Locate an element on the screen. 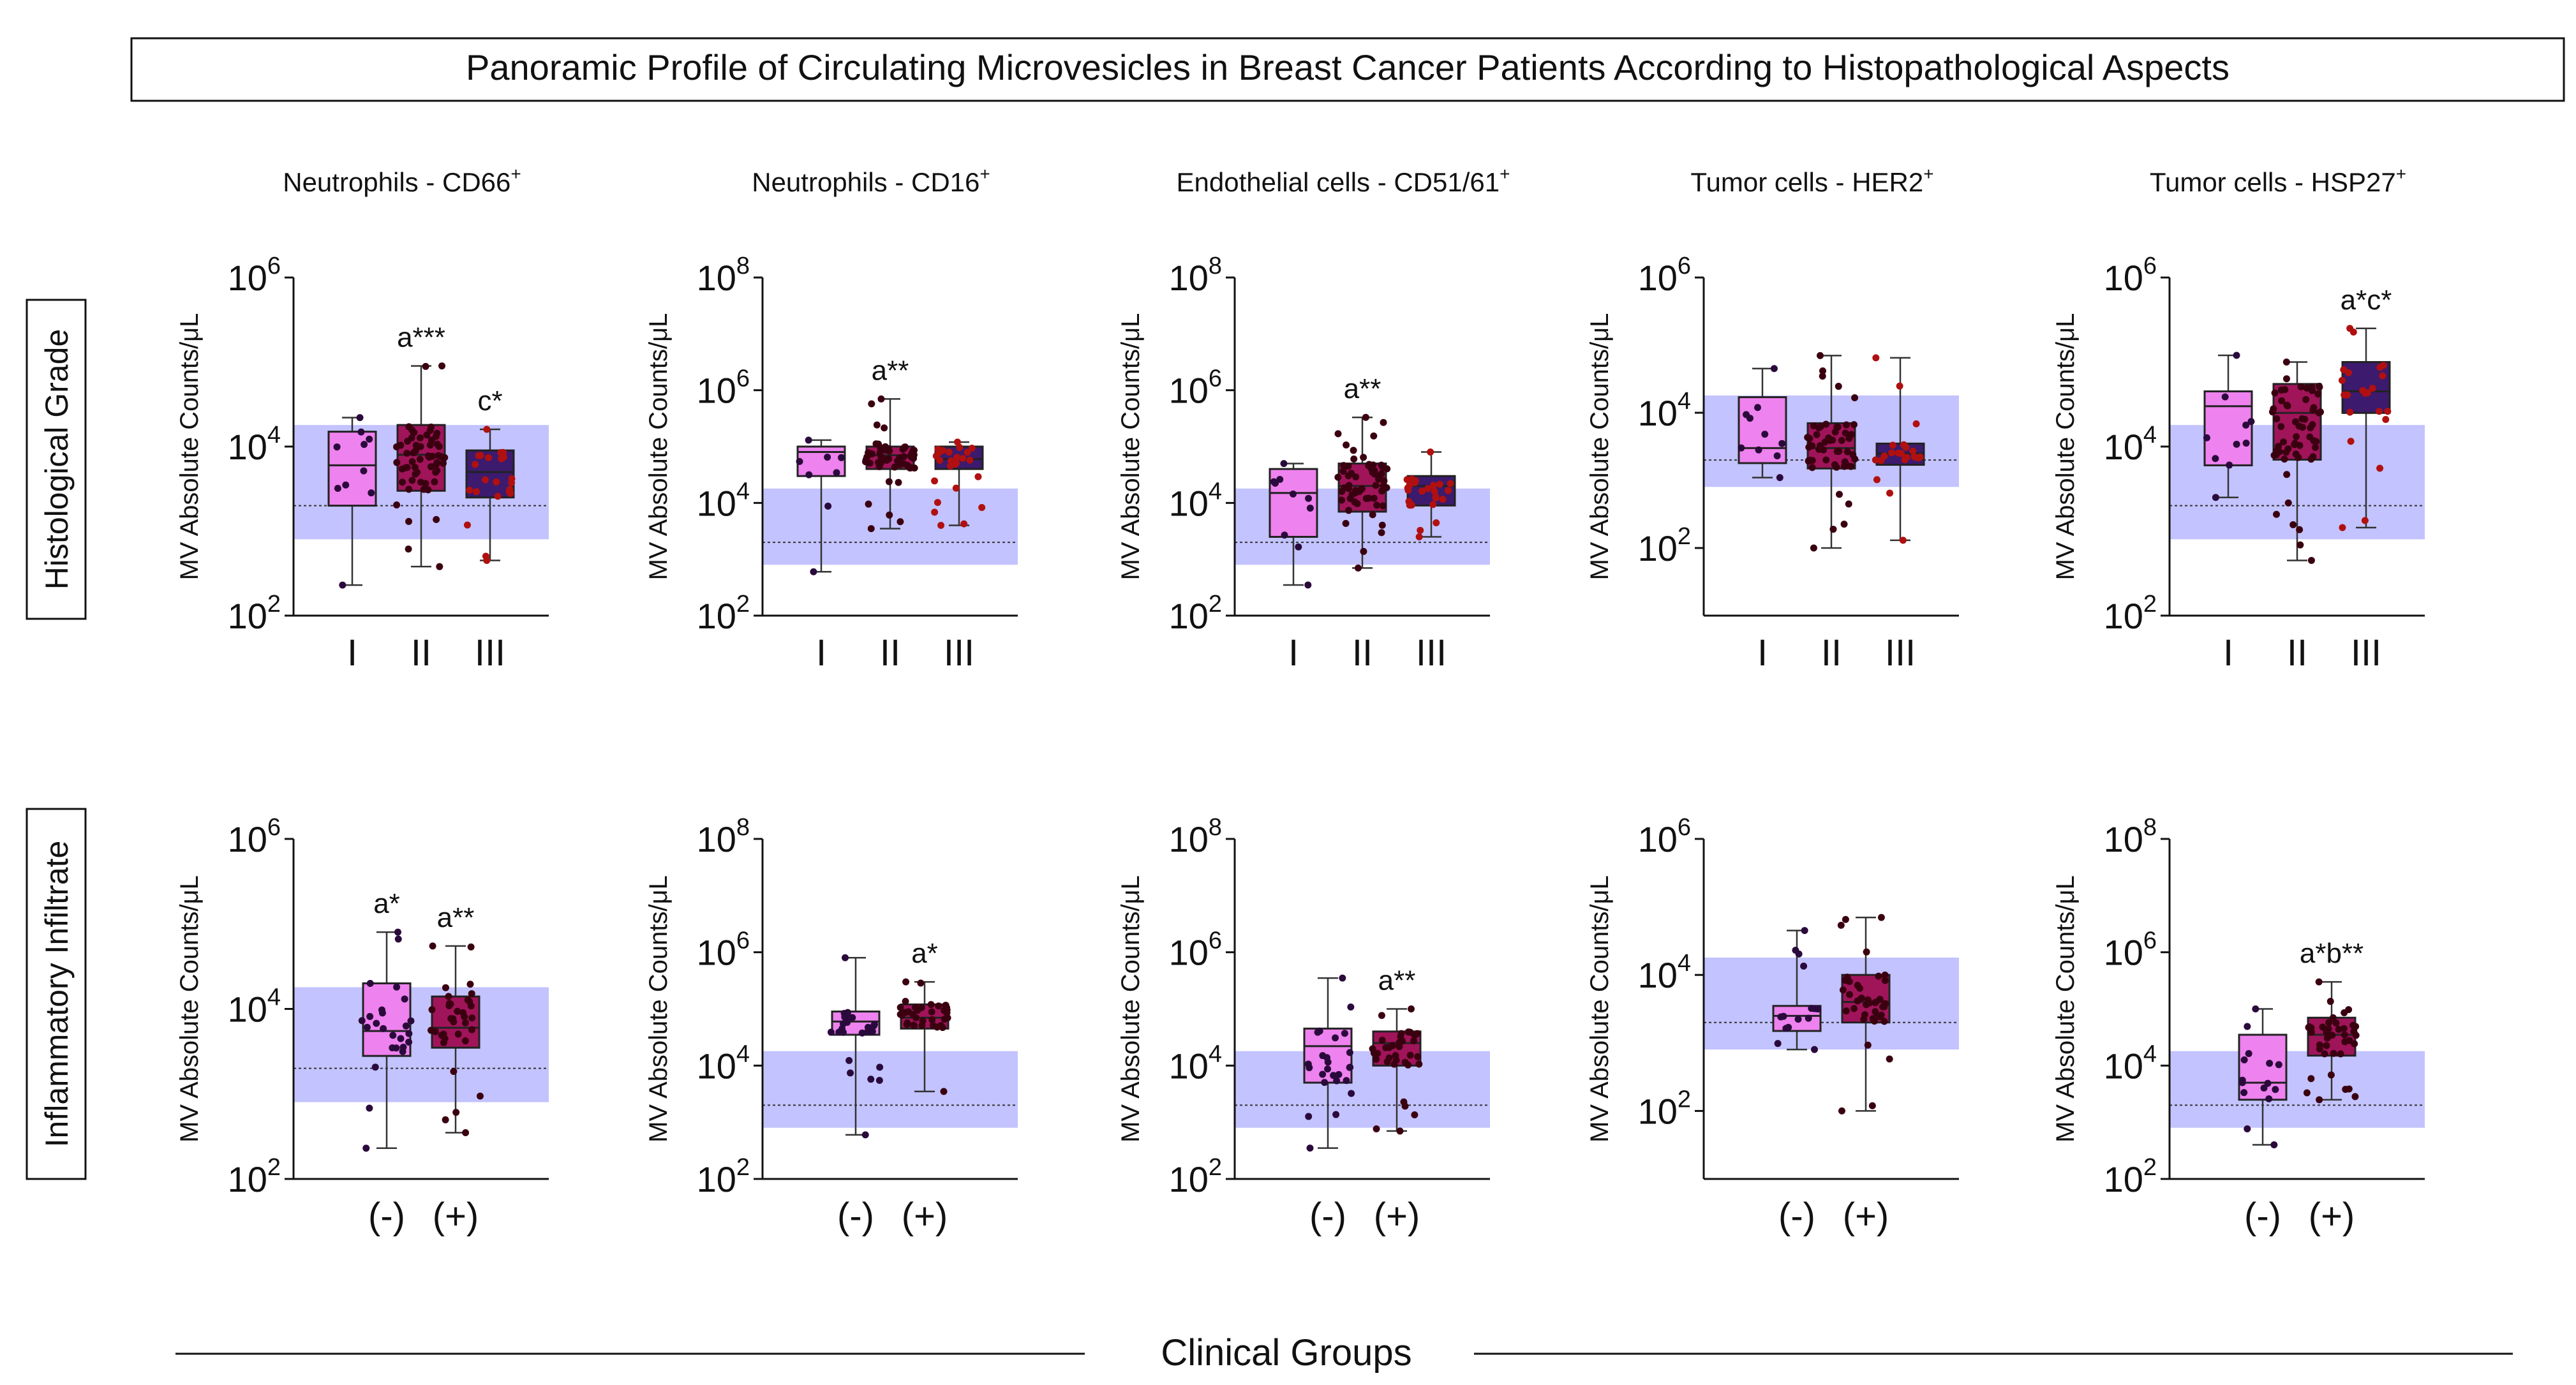  reference-band is located at coordinates (2297, 1089).